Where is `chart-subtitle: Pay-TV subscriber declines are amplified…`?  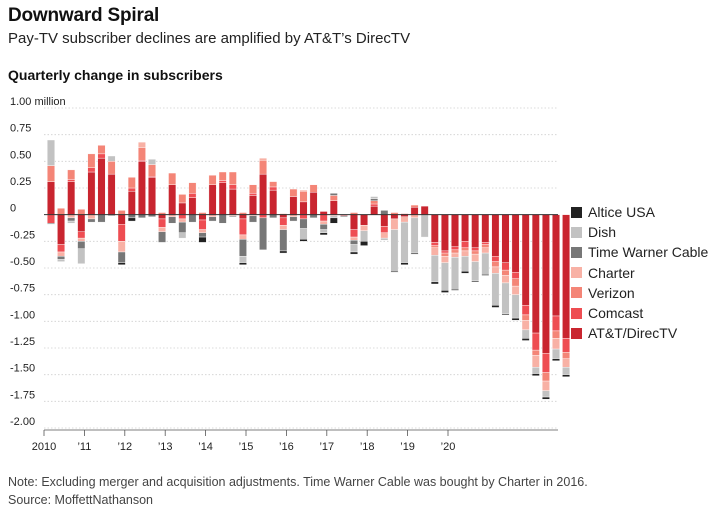 chart-subtitle: Pay-TV subscriber declines are amplified… is located at coordinates (209, 38).